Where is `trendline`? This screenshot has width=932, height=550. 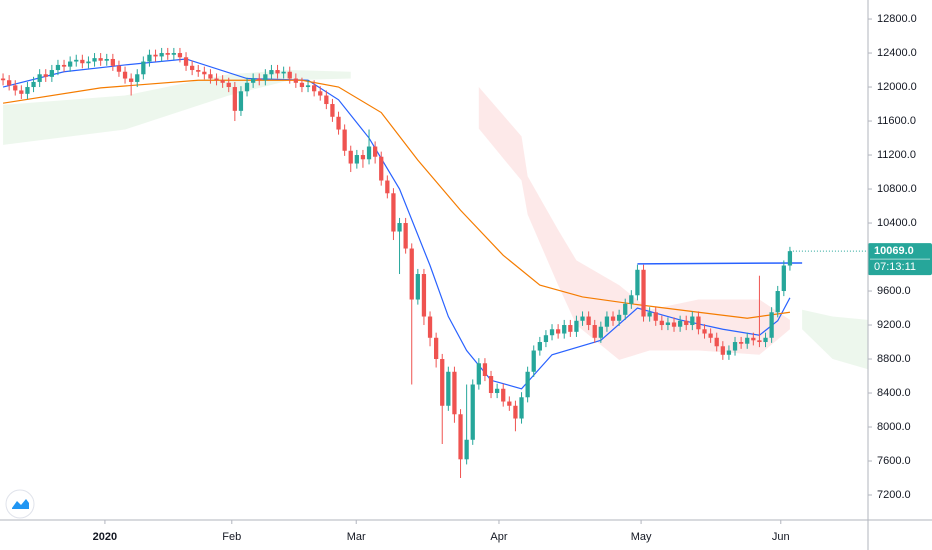 trendline is located at coordinates (720, 263).